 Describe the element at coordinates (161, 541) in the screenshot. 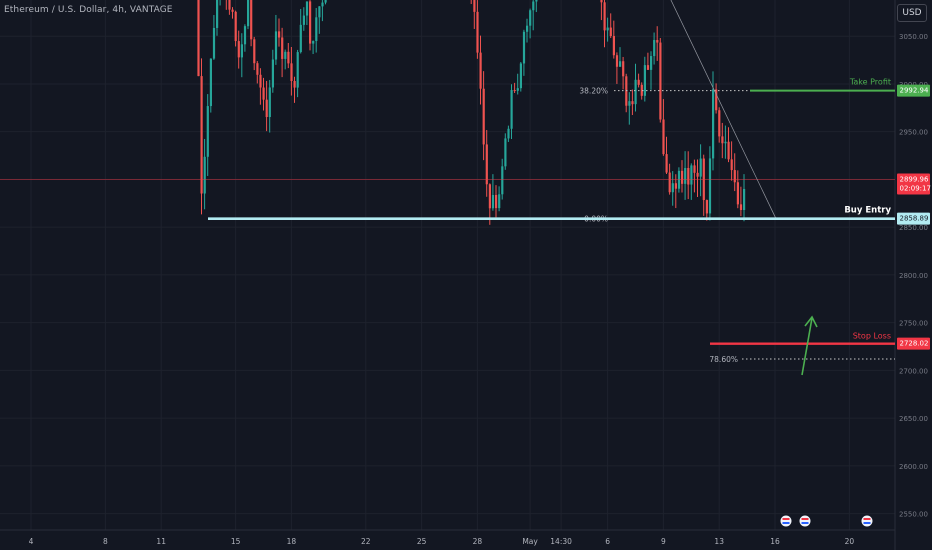

I see `time-tick-label: 11` at that location.